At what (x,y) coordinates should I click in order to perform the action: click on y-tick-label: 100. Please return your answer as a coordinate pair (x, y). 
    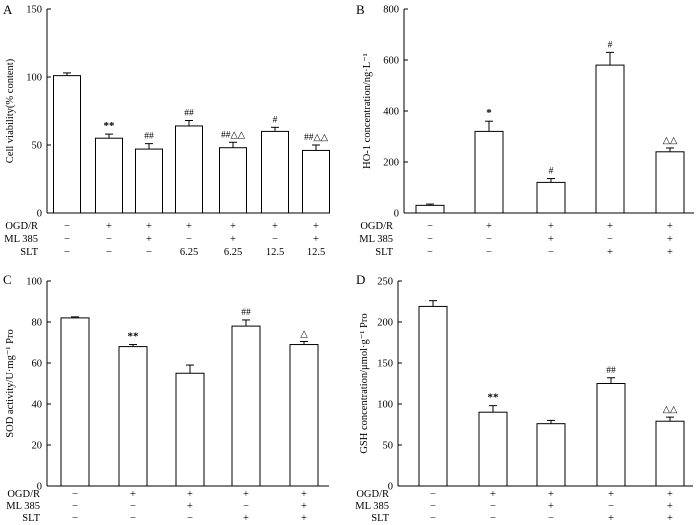
    Looking at the image, I should click on (34, 282).